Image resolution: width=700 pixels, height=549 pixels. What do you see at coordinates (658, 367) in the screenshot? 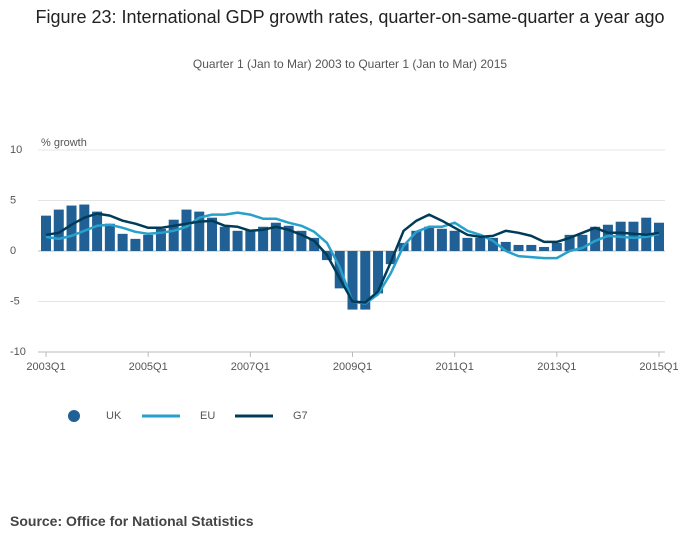
I see `x-tick-label: 2015Q1` at bounding box center [658, 367].